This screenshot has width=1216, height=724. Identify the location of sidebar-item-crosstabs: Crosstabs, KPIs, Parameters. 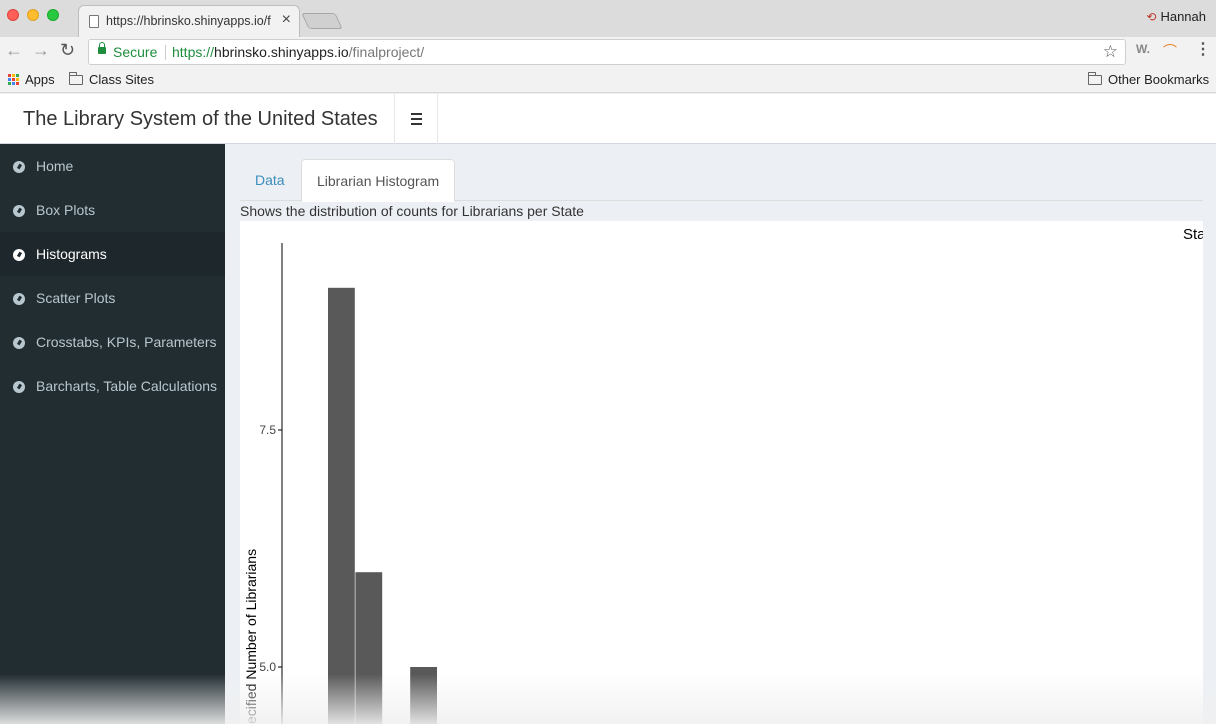
(112, 342).